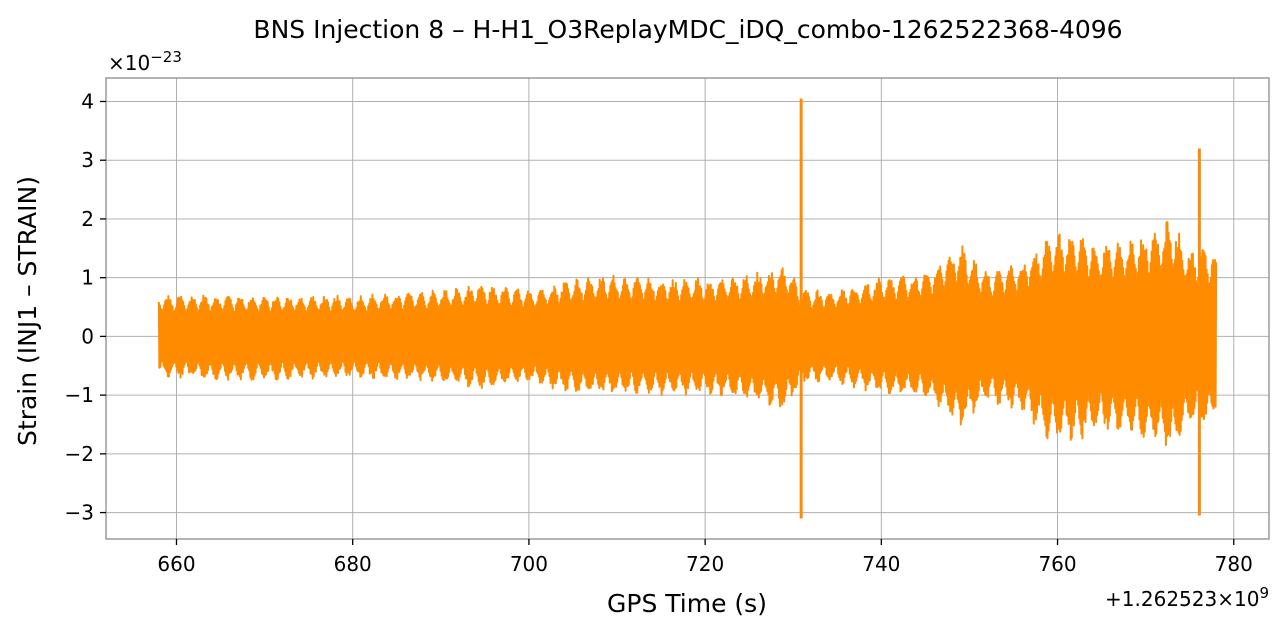 Image resolution: width=1283 pixels, height=633 pixels. What do you see at coordinates (79, 395) in the screenshot?
I see `y-tick-label: −1` at bounding box center [79, 395].